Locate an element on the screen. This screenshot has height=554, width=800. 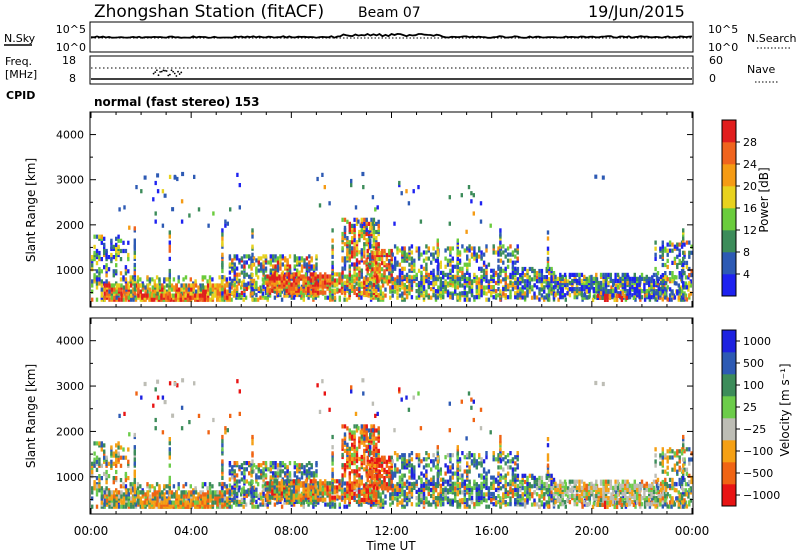
nave-dip-point is located at coordinates (161, 71).